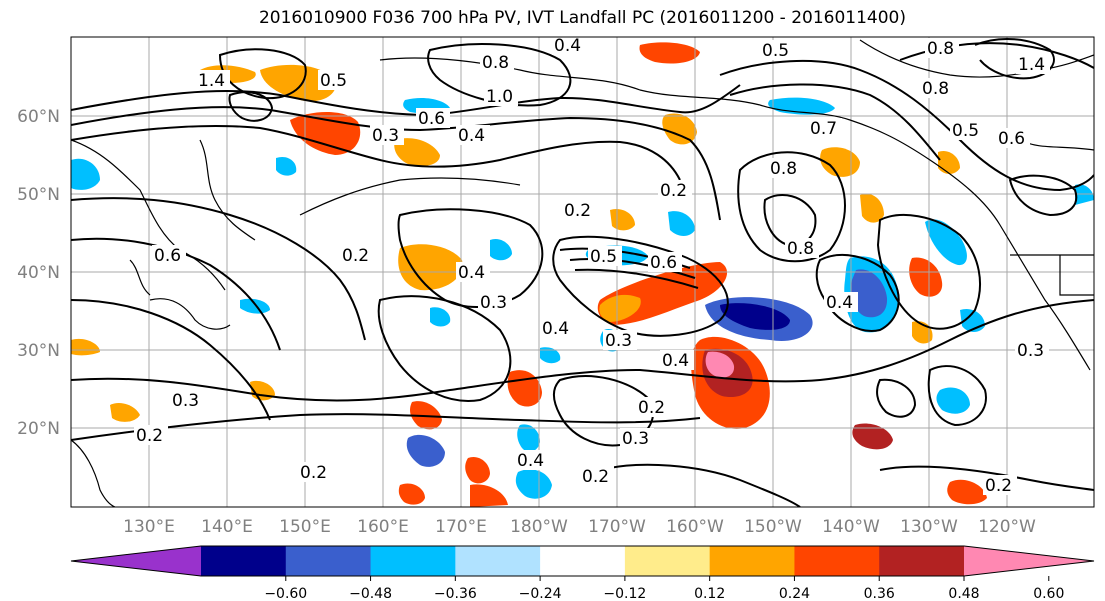 This screenshot has height=601, width=1105. Describe the element at coordinates (695, 527) in the screenshot. I see `lon-label-160w: 160°W` at that location.